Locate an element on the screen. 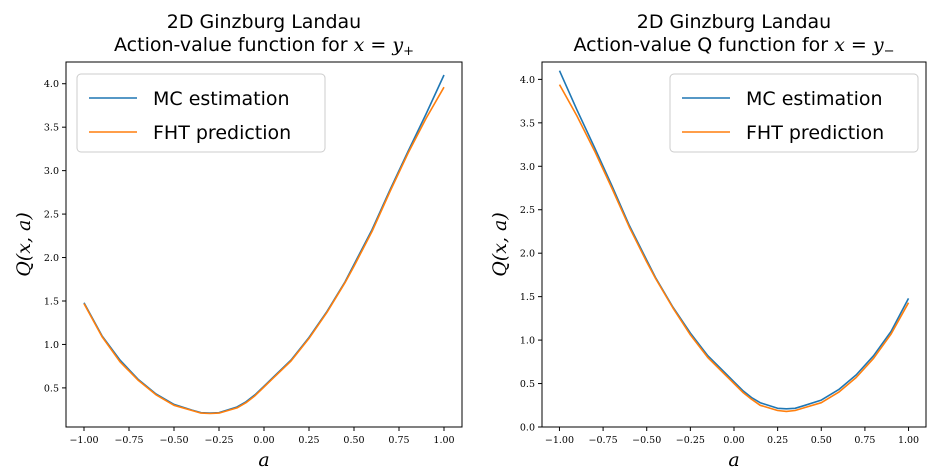 The image size is (931, 470). y-tick-label: 0.0 is located at coordinates (527, 428).